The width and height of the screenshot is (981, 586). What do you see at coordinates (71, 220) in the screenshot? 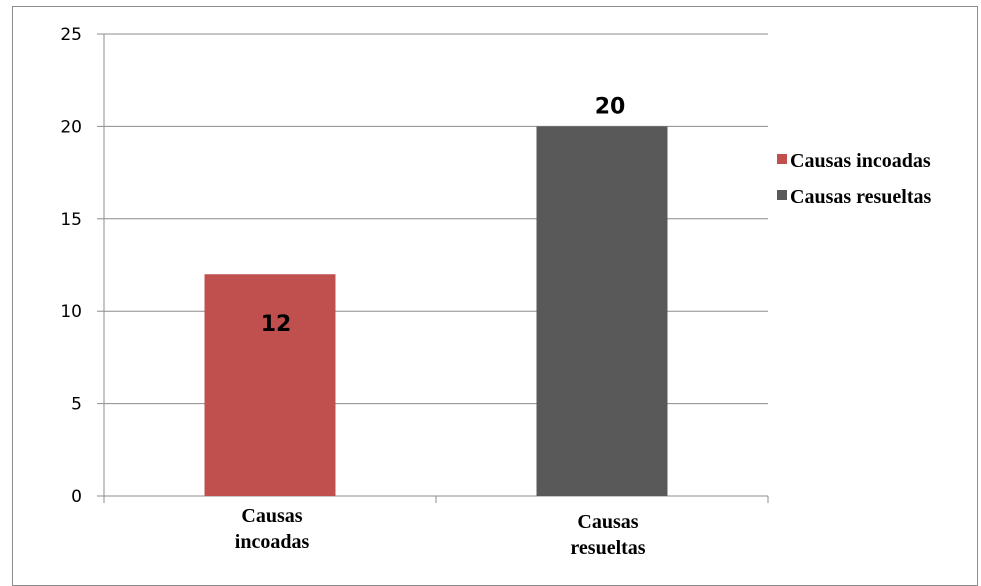
I see `y-tick-label: 15` at bounding box center [71, 220].